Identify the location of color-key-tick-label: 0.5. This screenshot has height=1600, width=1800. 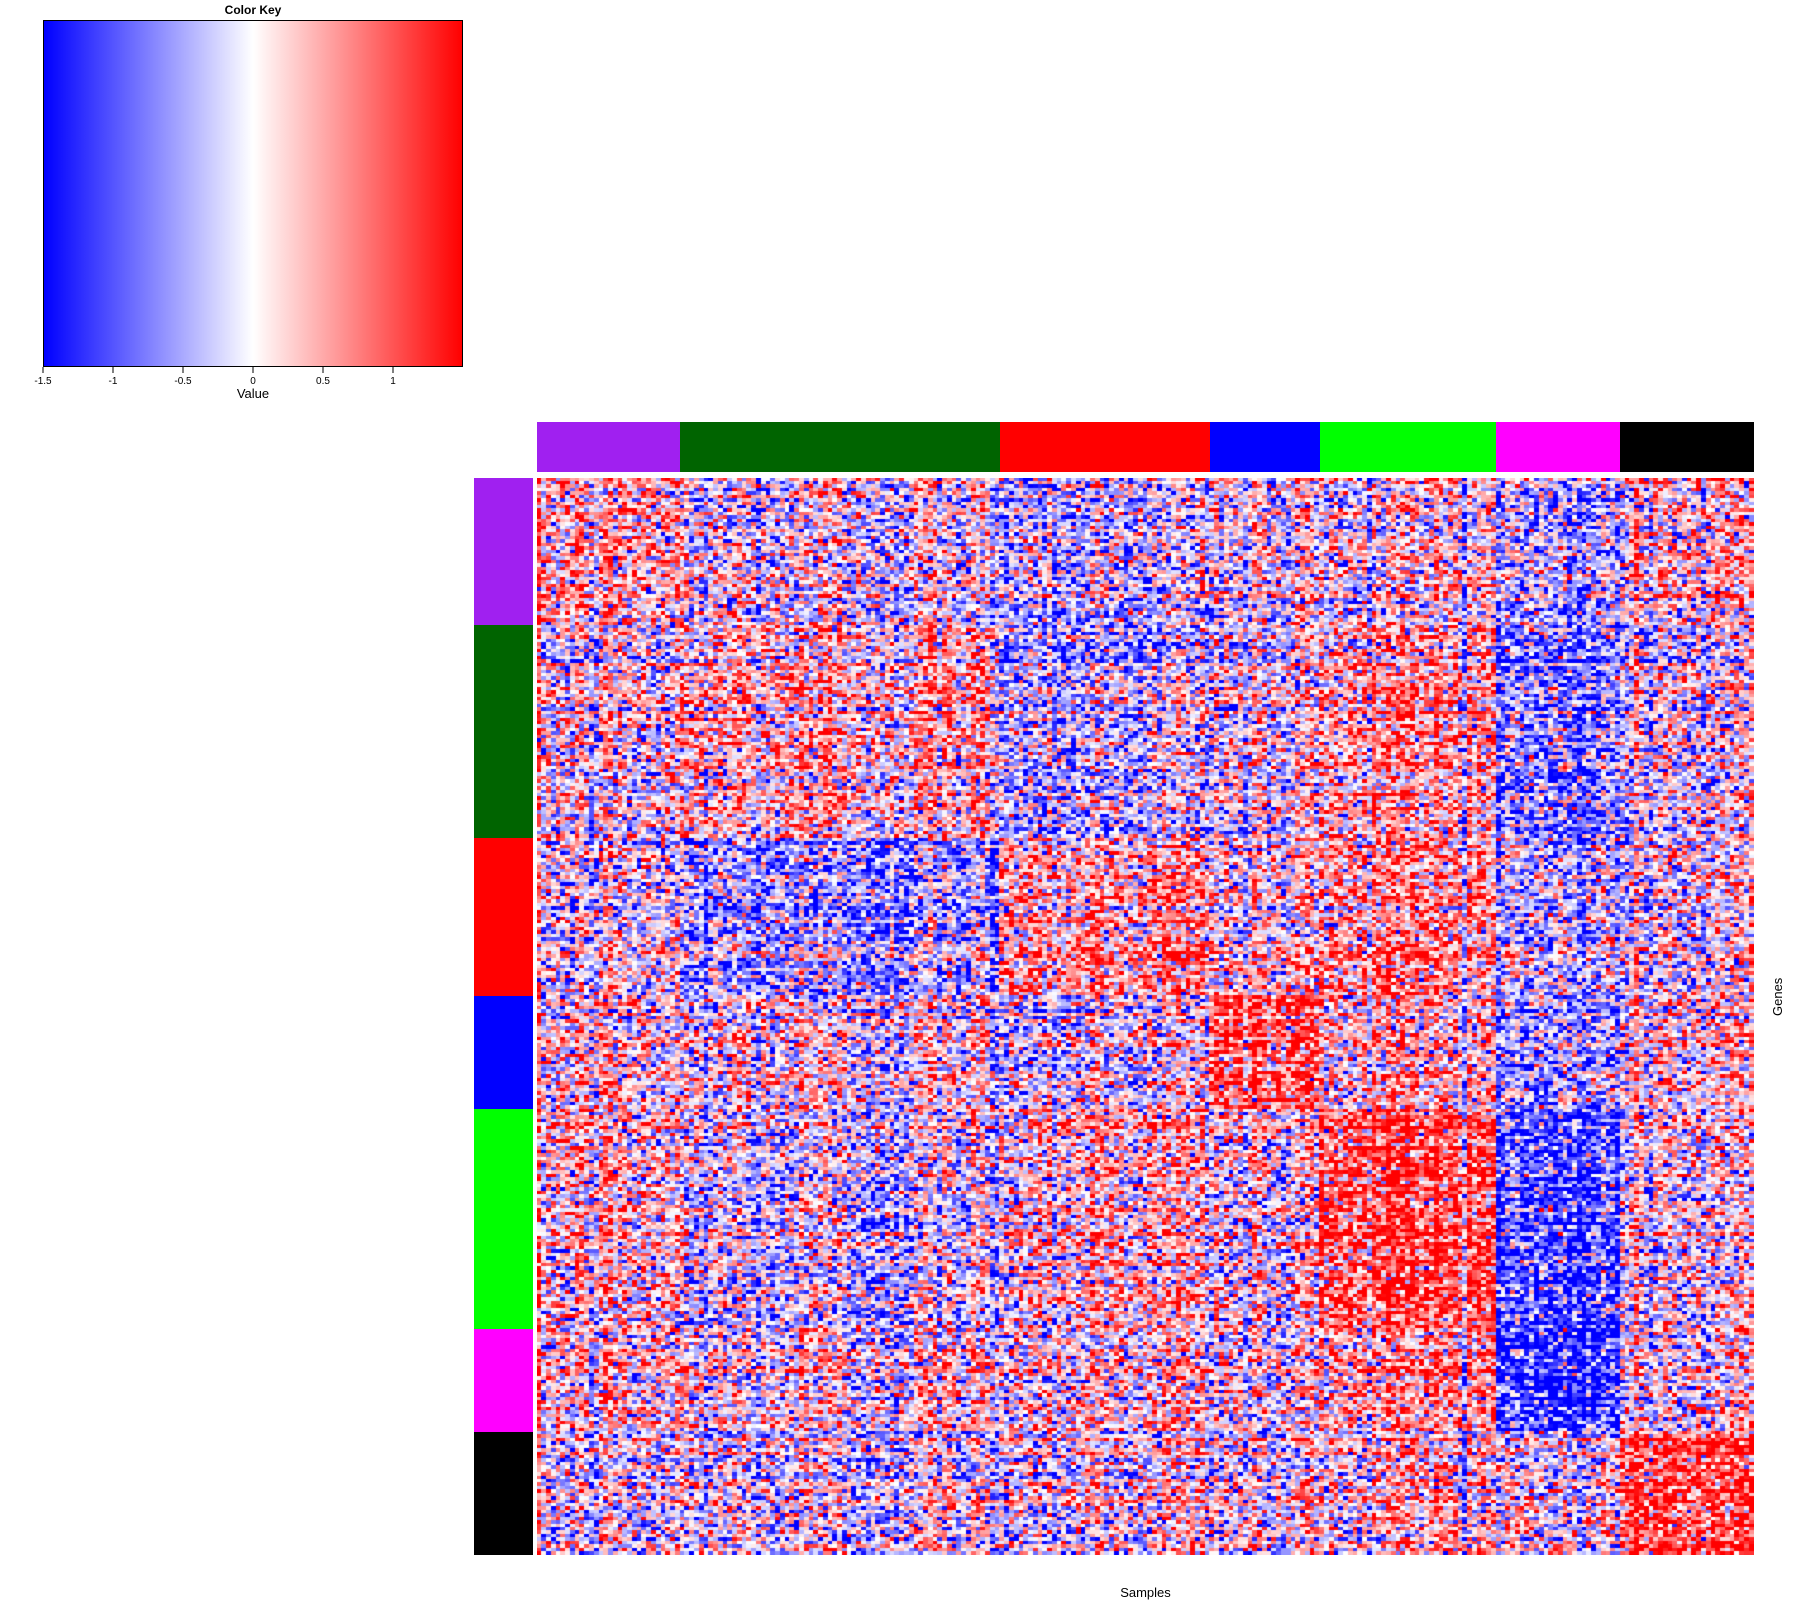
(323, 381).